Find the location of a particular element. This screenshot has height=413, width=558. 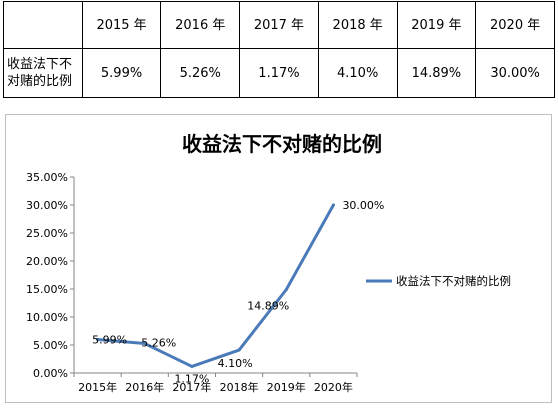

value-cell: 1.17% is located at coordinates (279, 73).